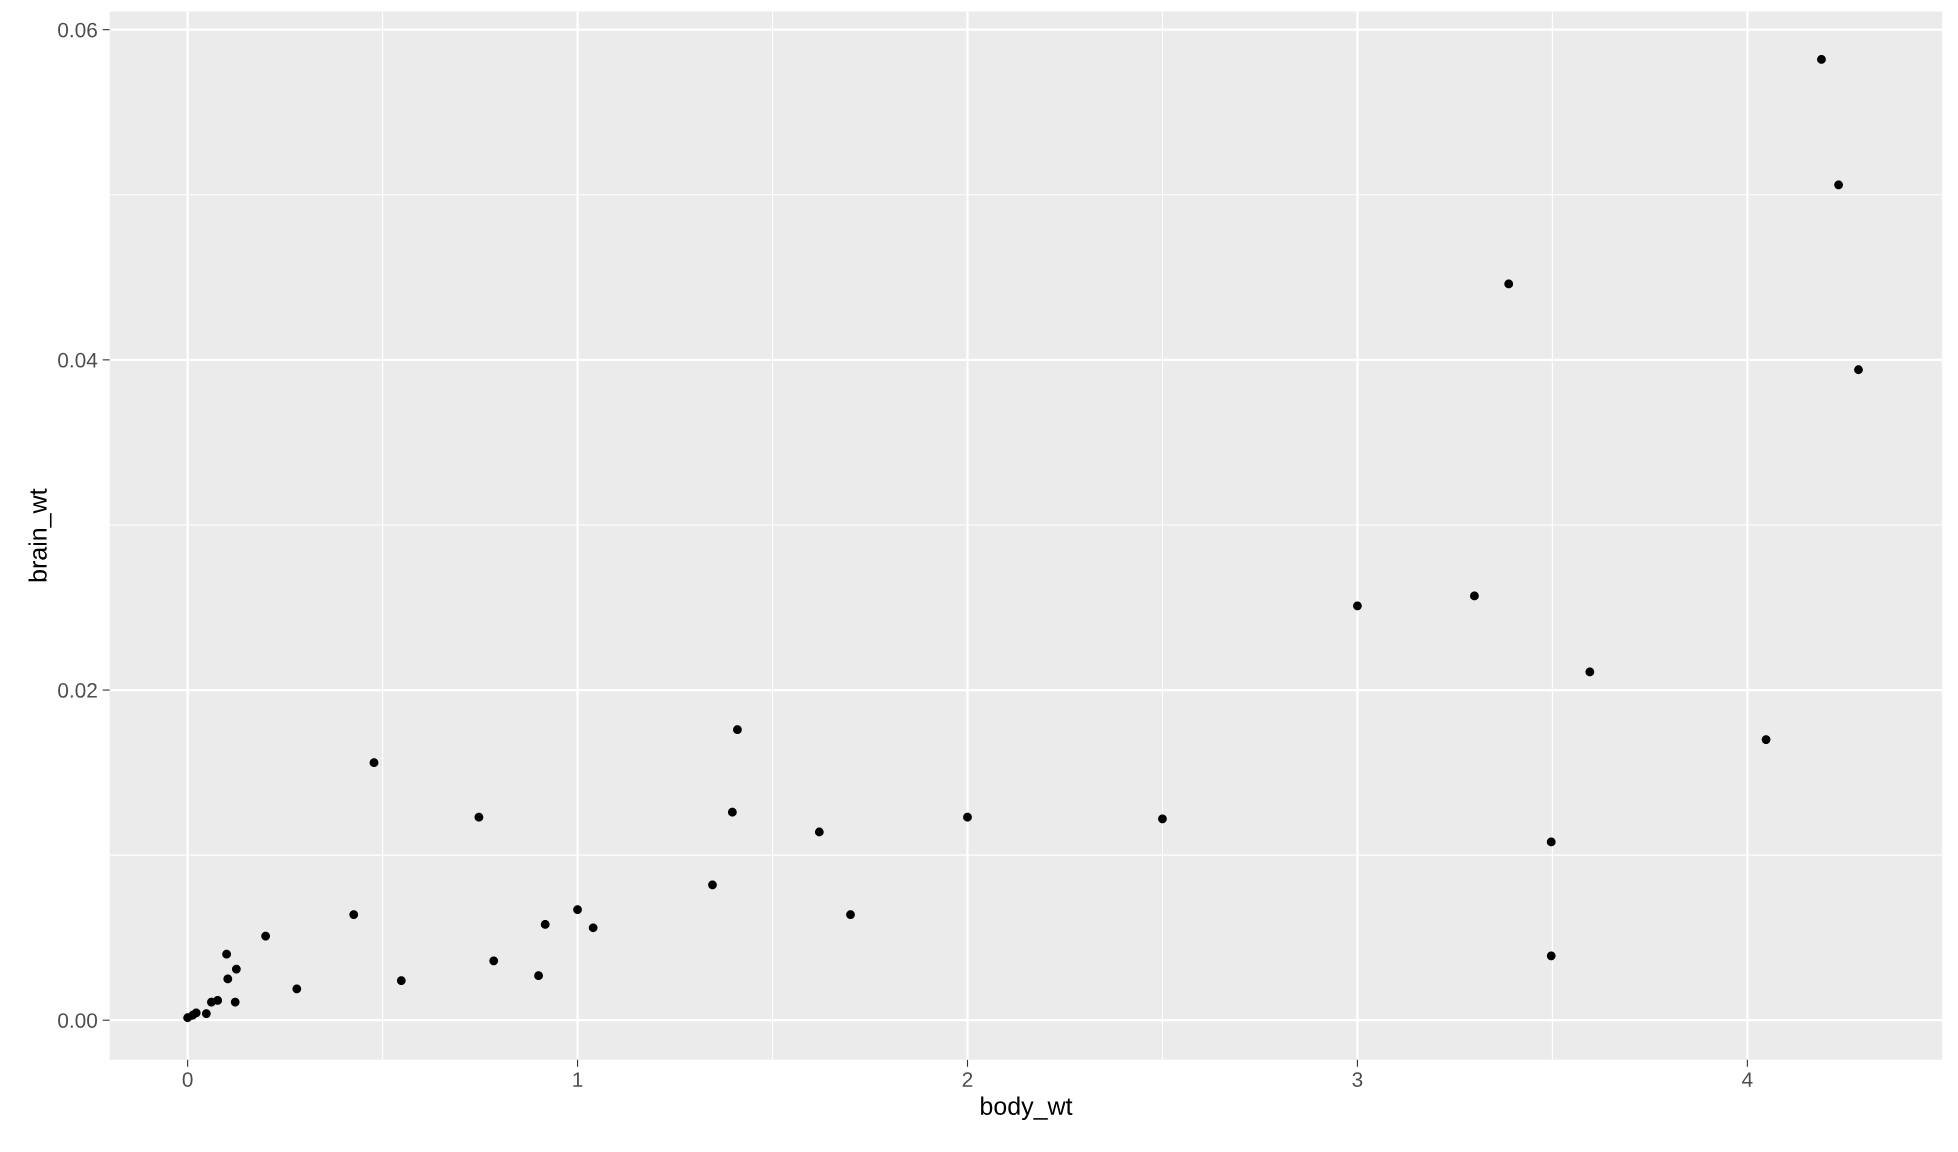 This screenshot has height=1152, width=1958. I want to click on x-tick-label: 3, so click(1357, 1079).